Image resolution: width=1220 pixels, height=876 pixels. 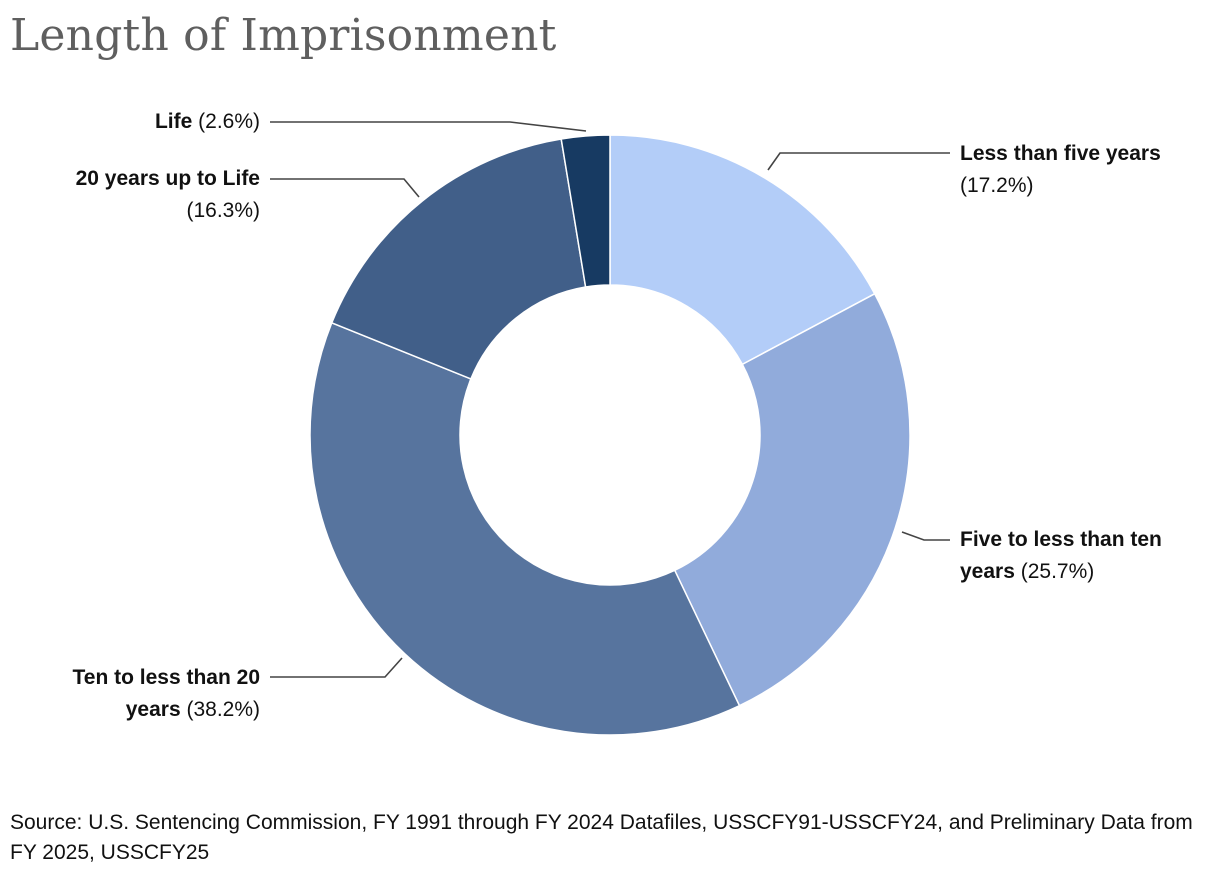 What do you see at coordinates (458, 259) in the screenshot?
I see `donut-slice-20-years-up-to-life` at bounding box center [458, 259].